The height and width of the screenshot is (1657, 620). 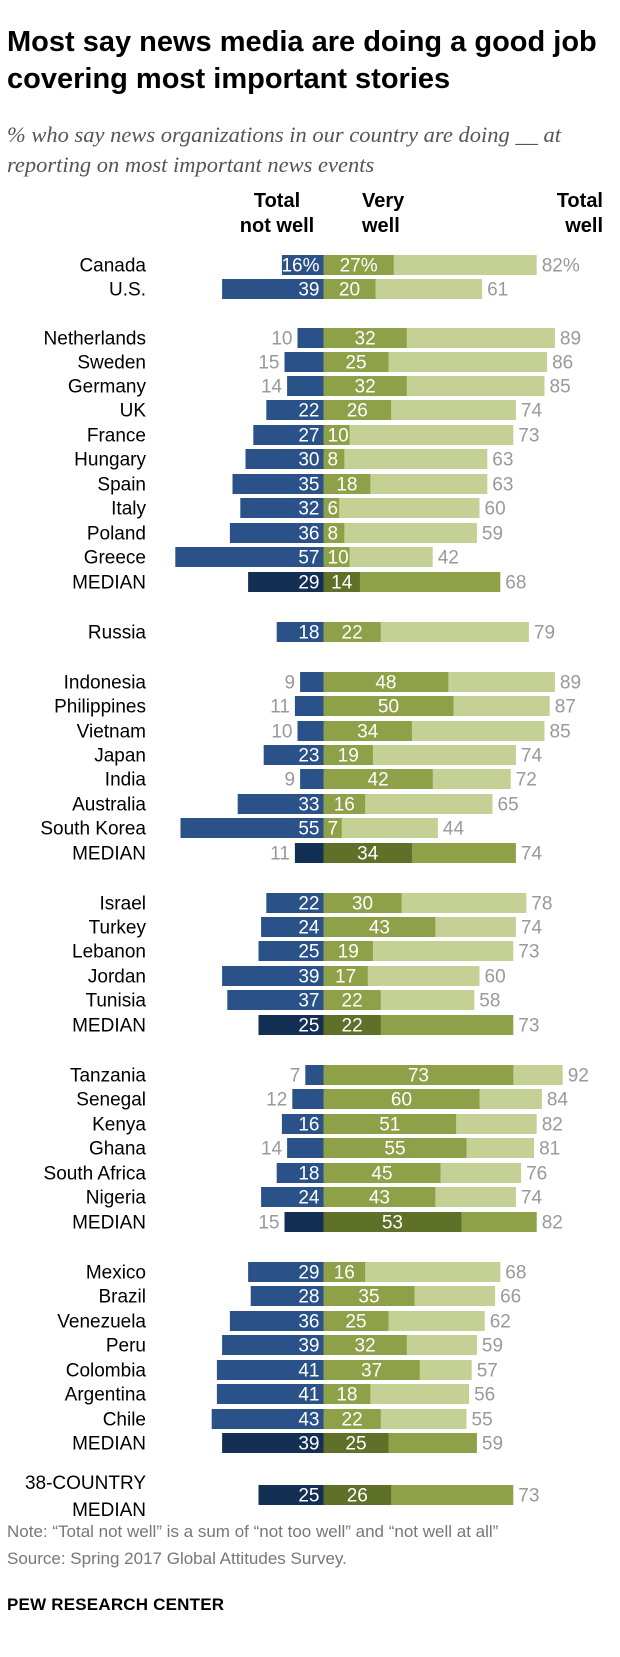 I want to click on value-very-well: 60, so click(x=401, y=1100).